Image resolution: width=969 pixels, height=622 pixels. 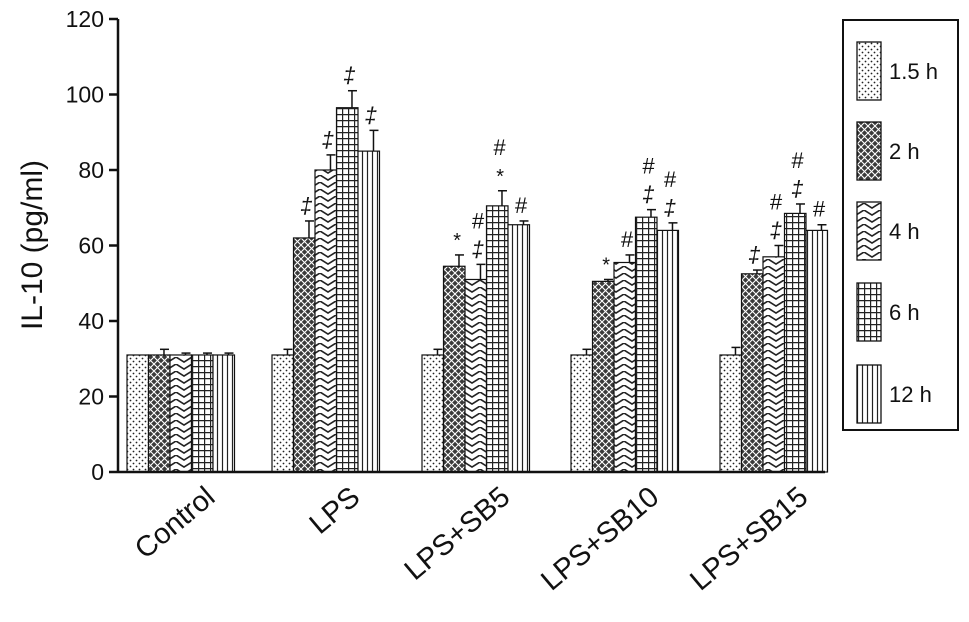 What do you see at coordinates (91, 170) in the screenshot?
I see `y-tick-label: 80` at bounding box center [91, 170].